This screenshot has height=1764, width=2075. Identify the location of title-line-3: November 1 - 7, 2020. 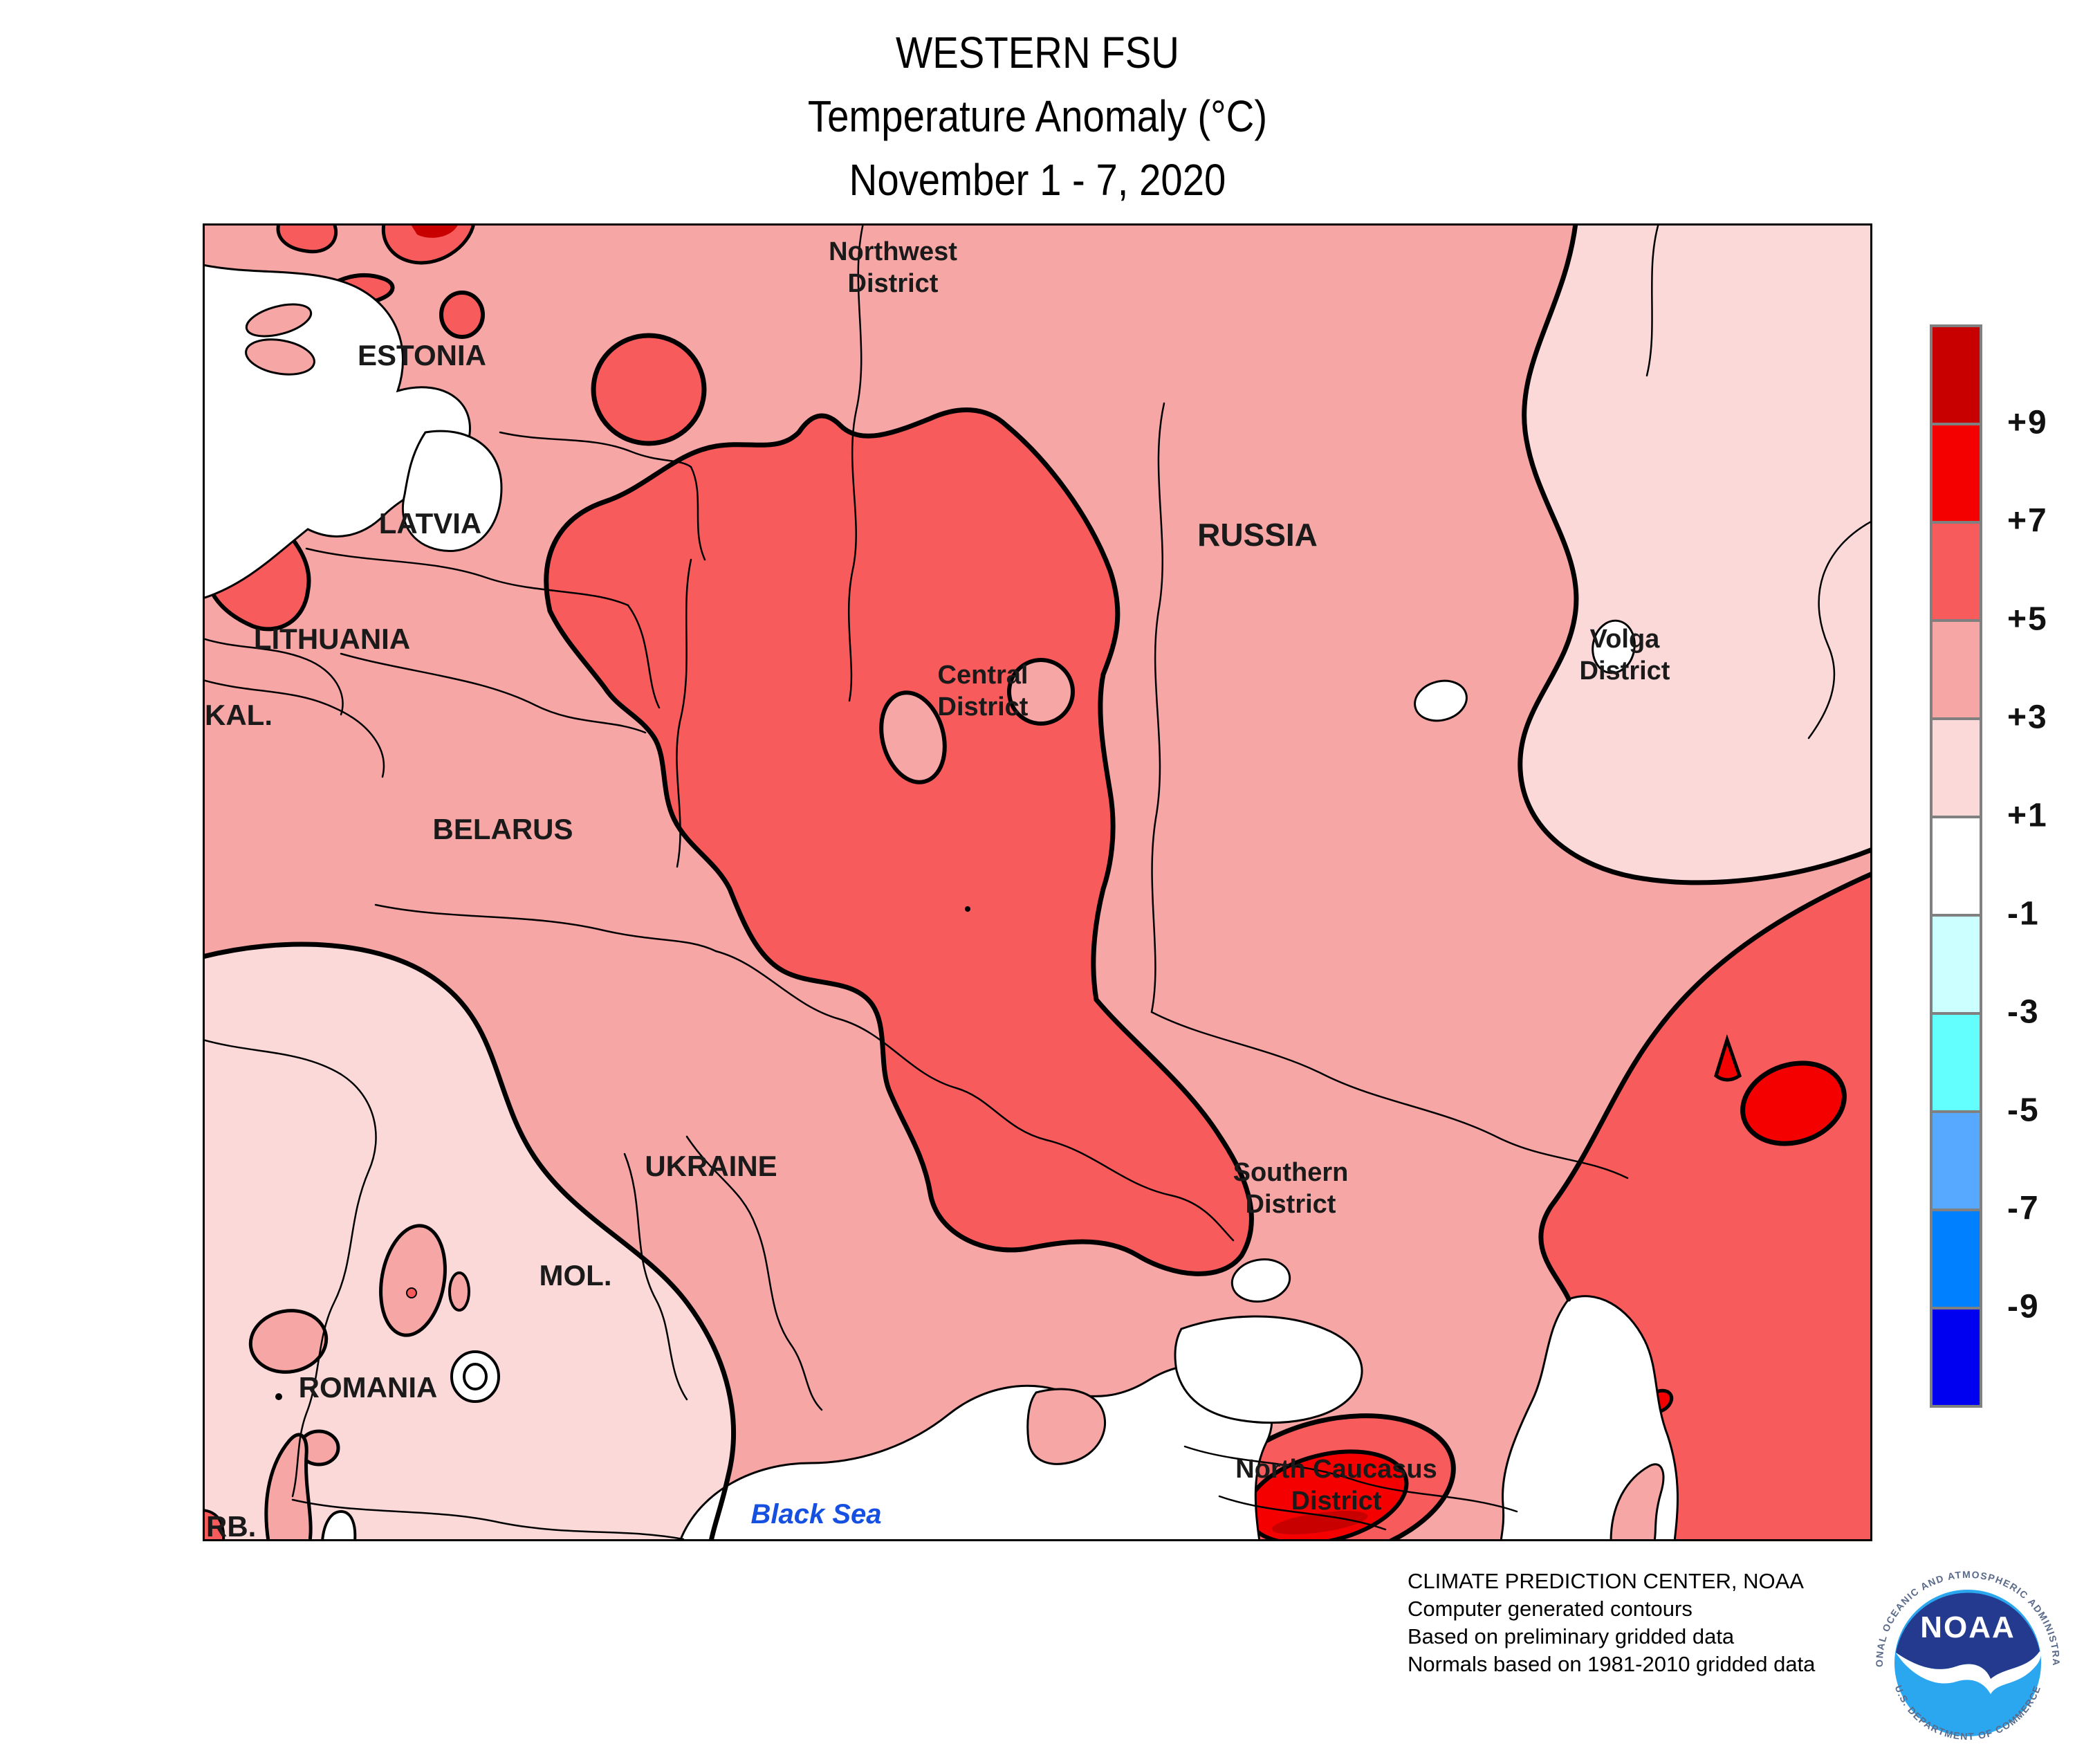
(1037, 180).